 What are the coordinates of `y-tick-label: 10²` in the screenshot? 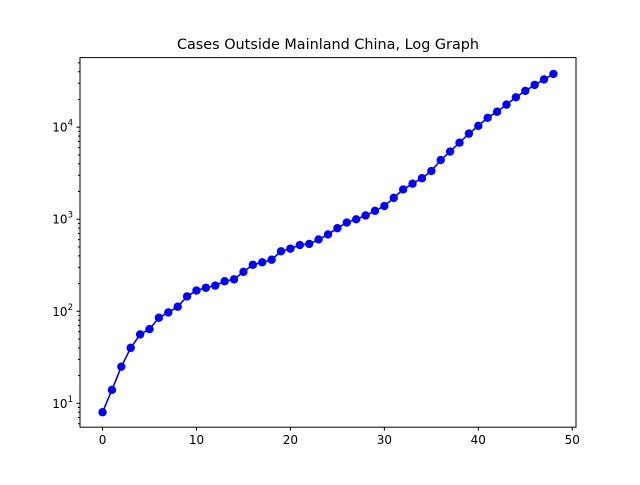 It's located at (62, 311).